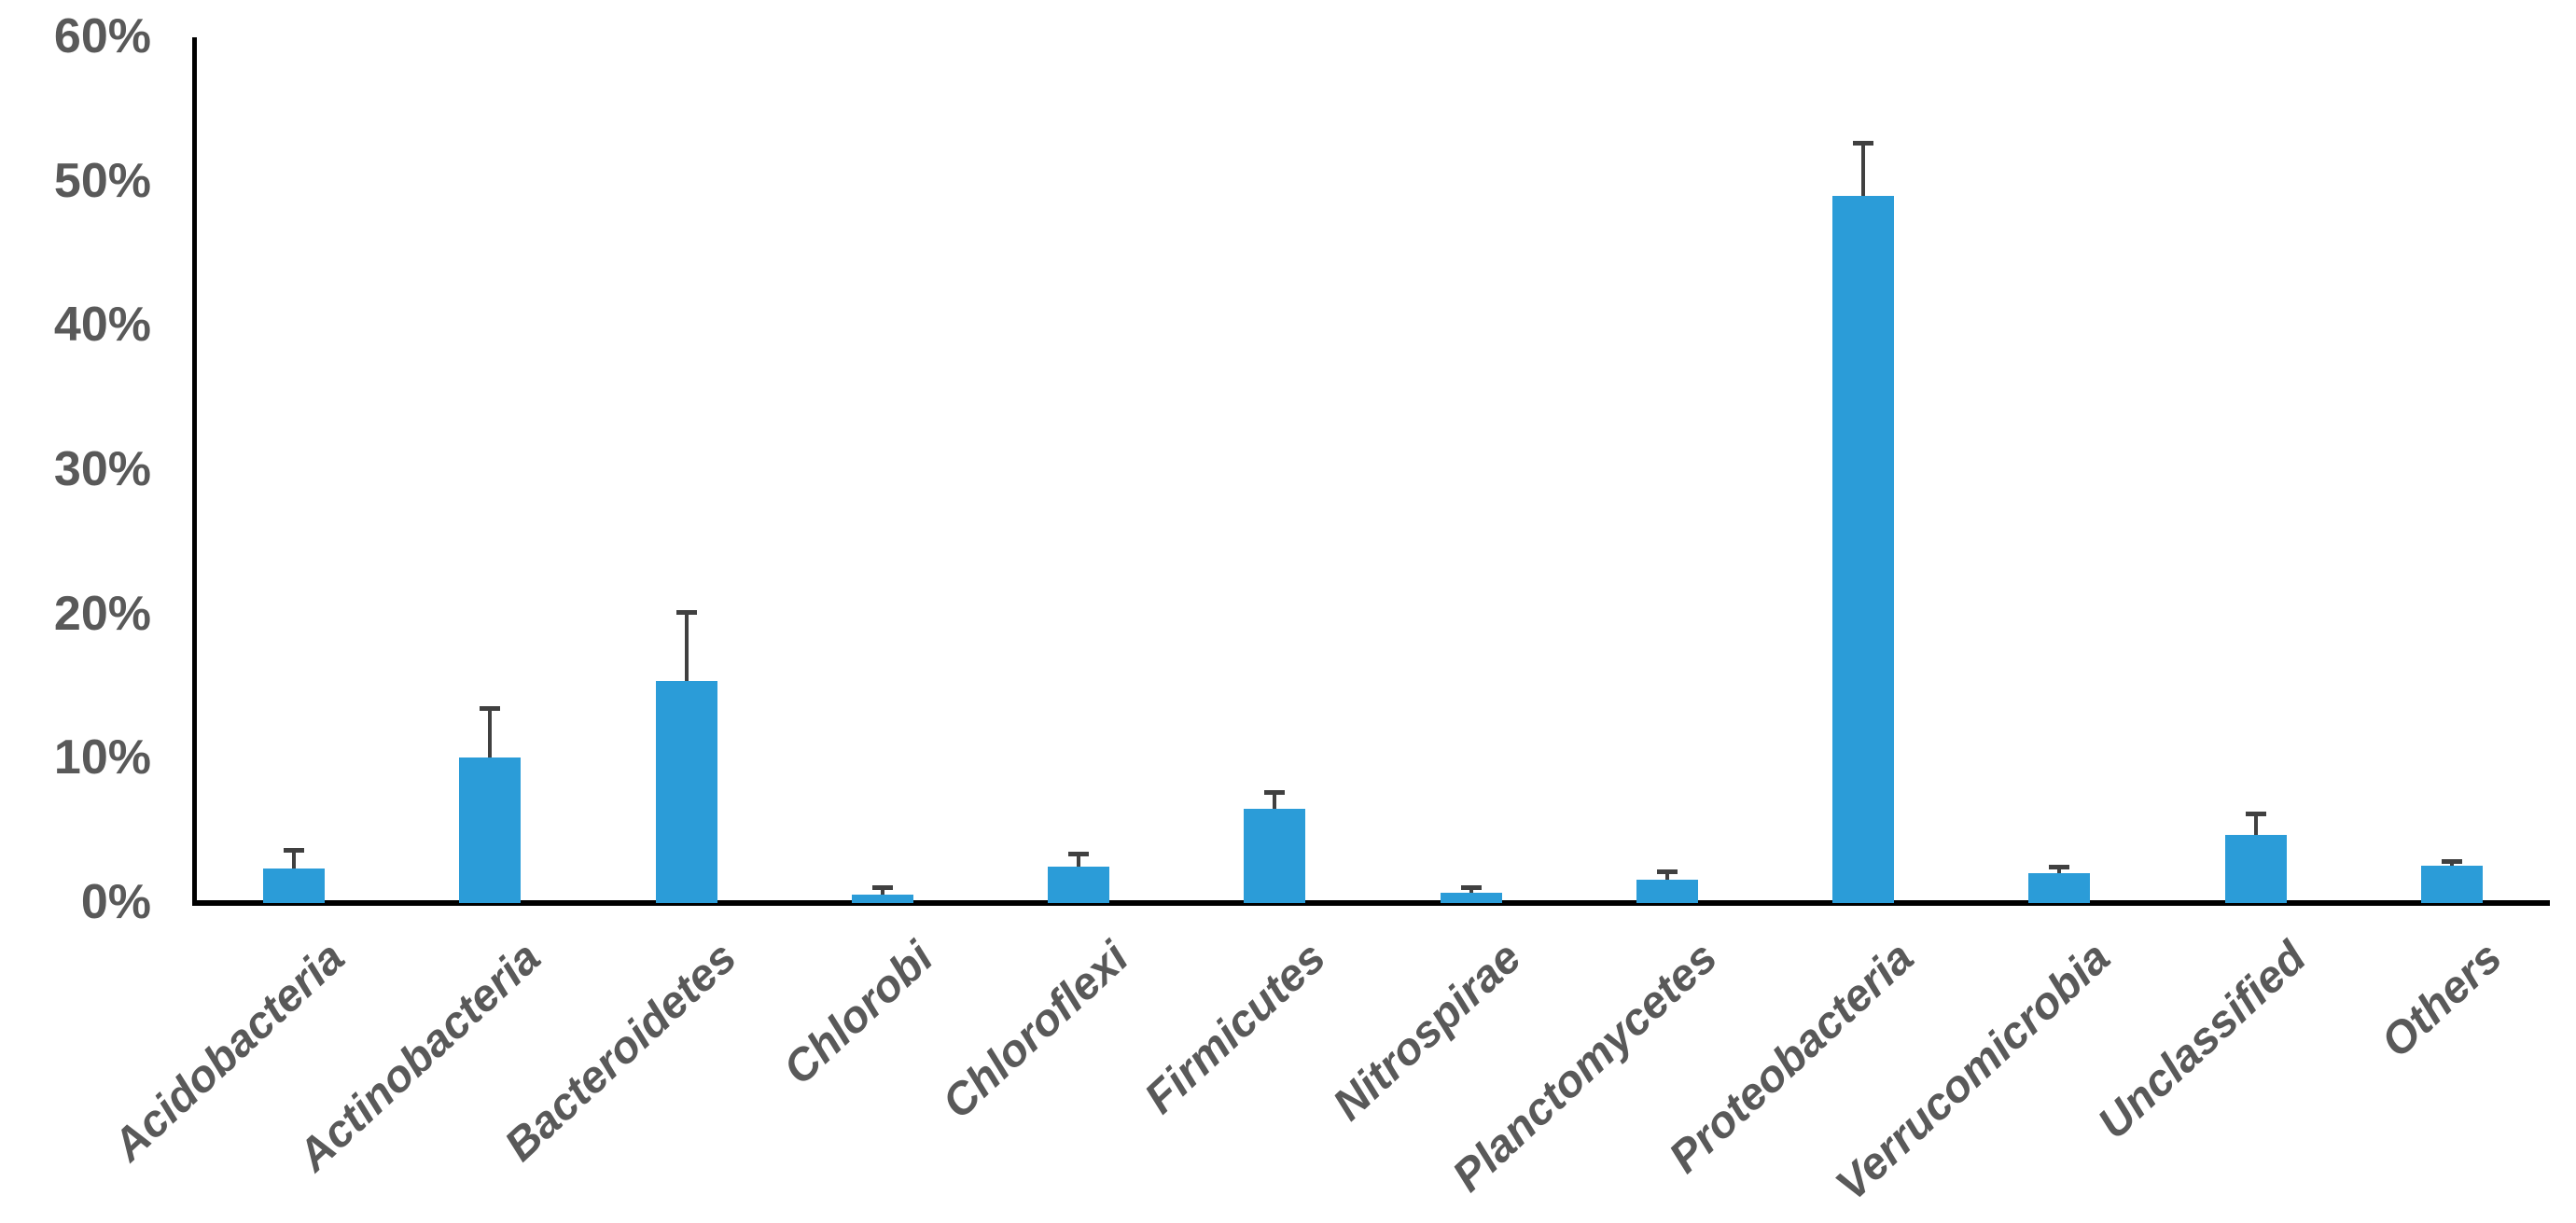 This screenshot has width=2576, height=1223. Describe the element at coordinates (2451, 884) in the screenshot. I see `bar-others` at that location.